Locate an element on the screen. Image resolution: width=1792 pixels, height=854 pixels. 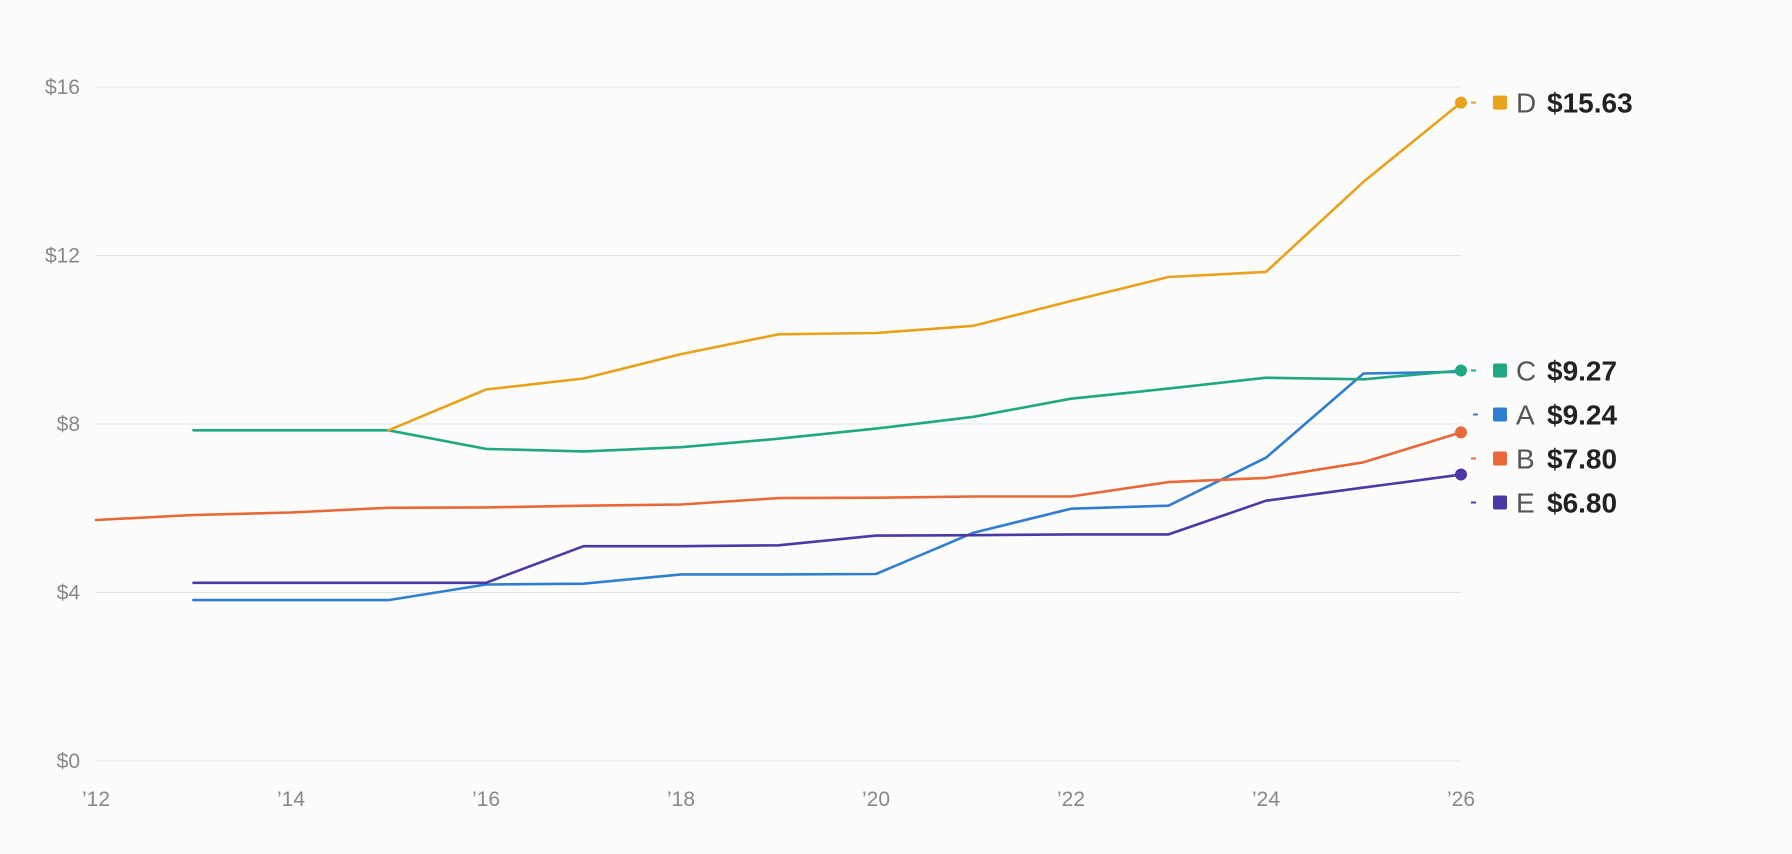
legend-swatch-d is located at coordinates (1500, 102).